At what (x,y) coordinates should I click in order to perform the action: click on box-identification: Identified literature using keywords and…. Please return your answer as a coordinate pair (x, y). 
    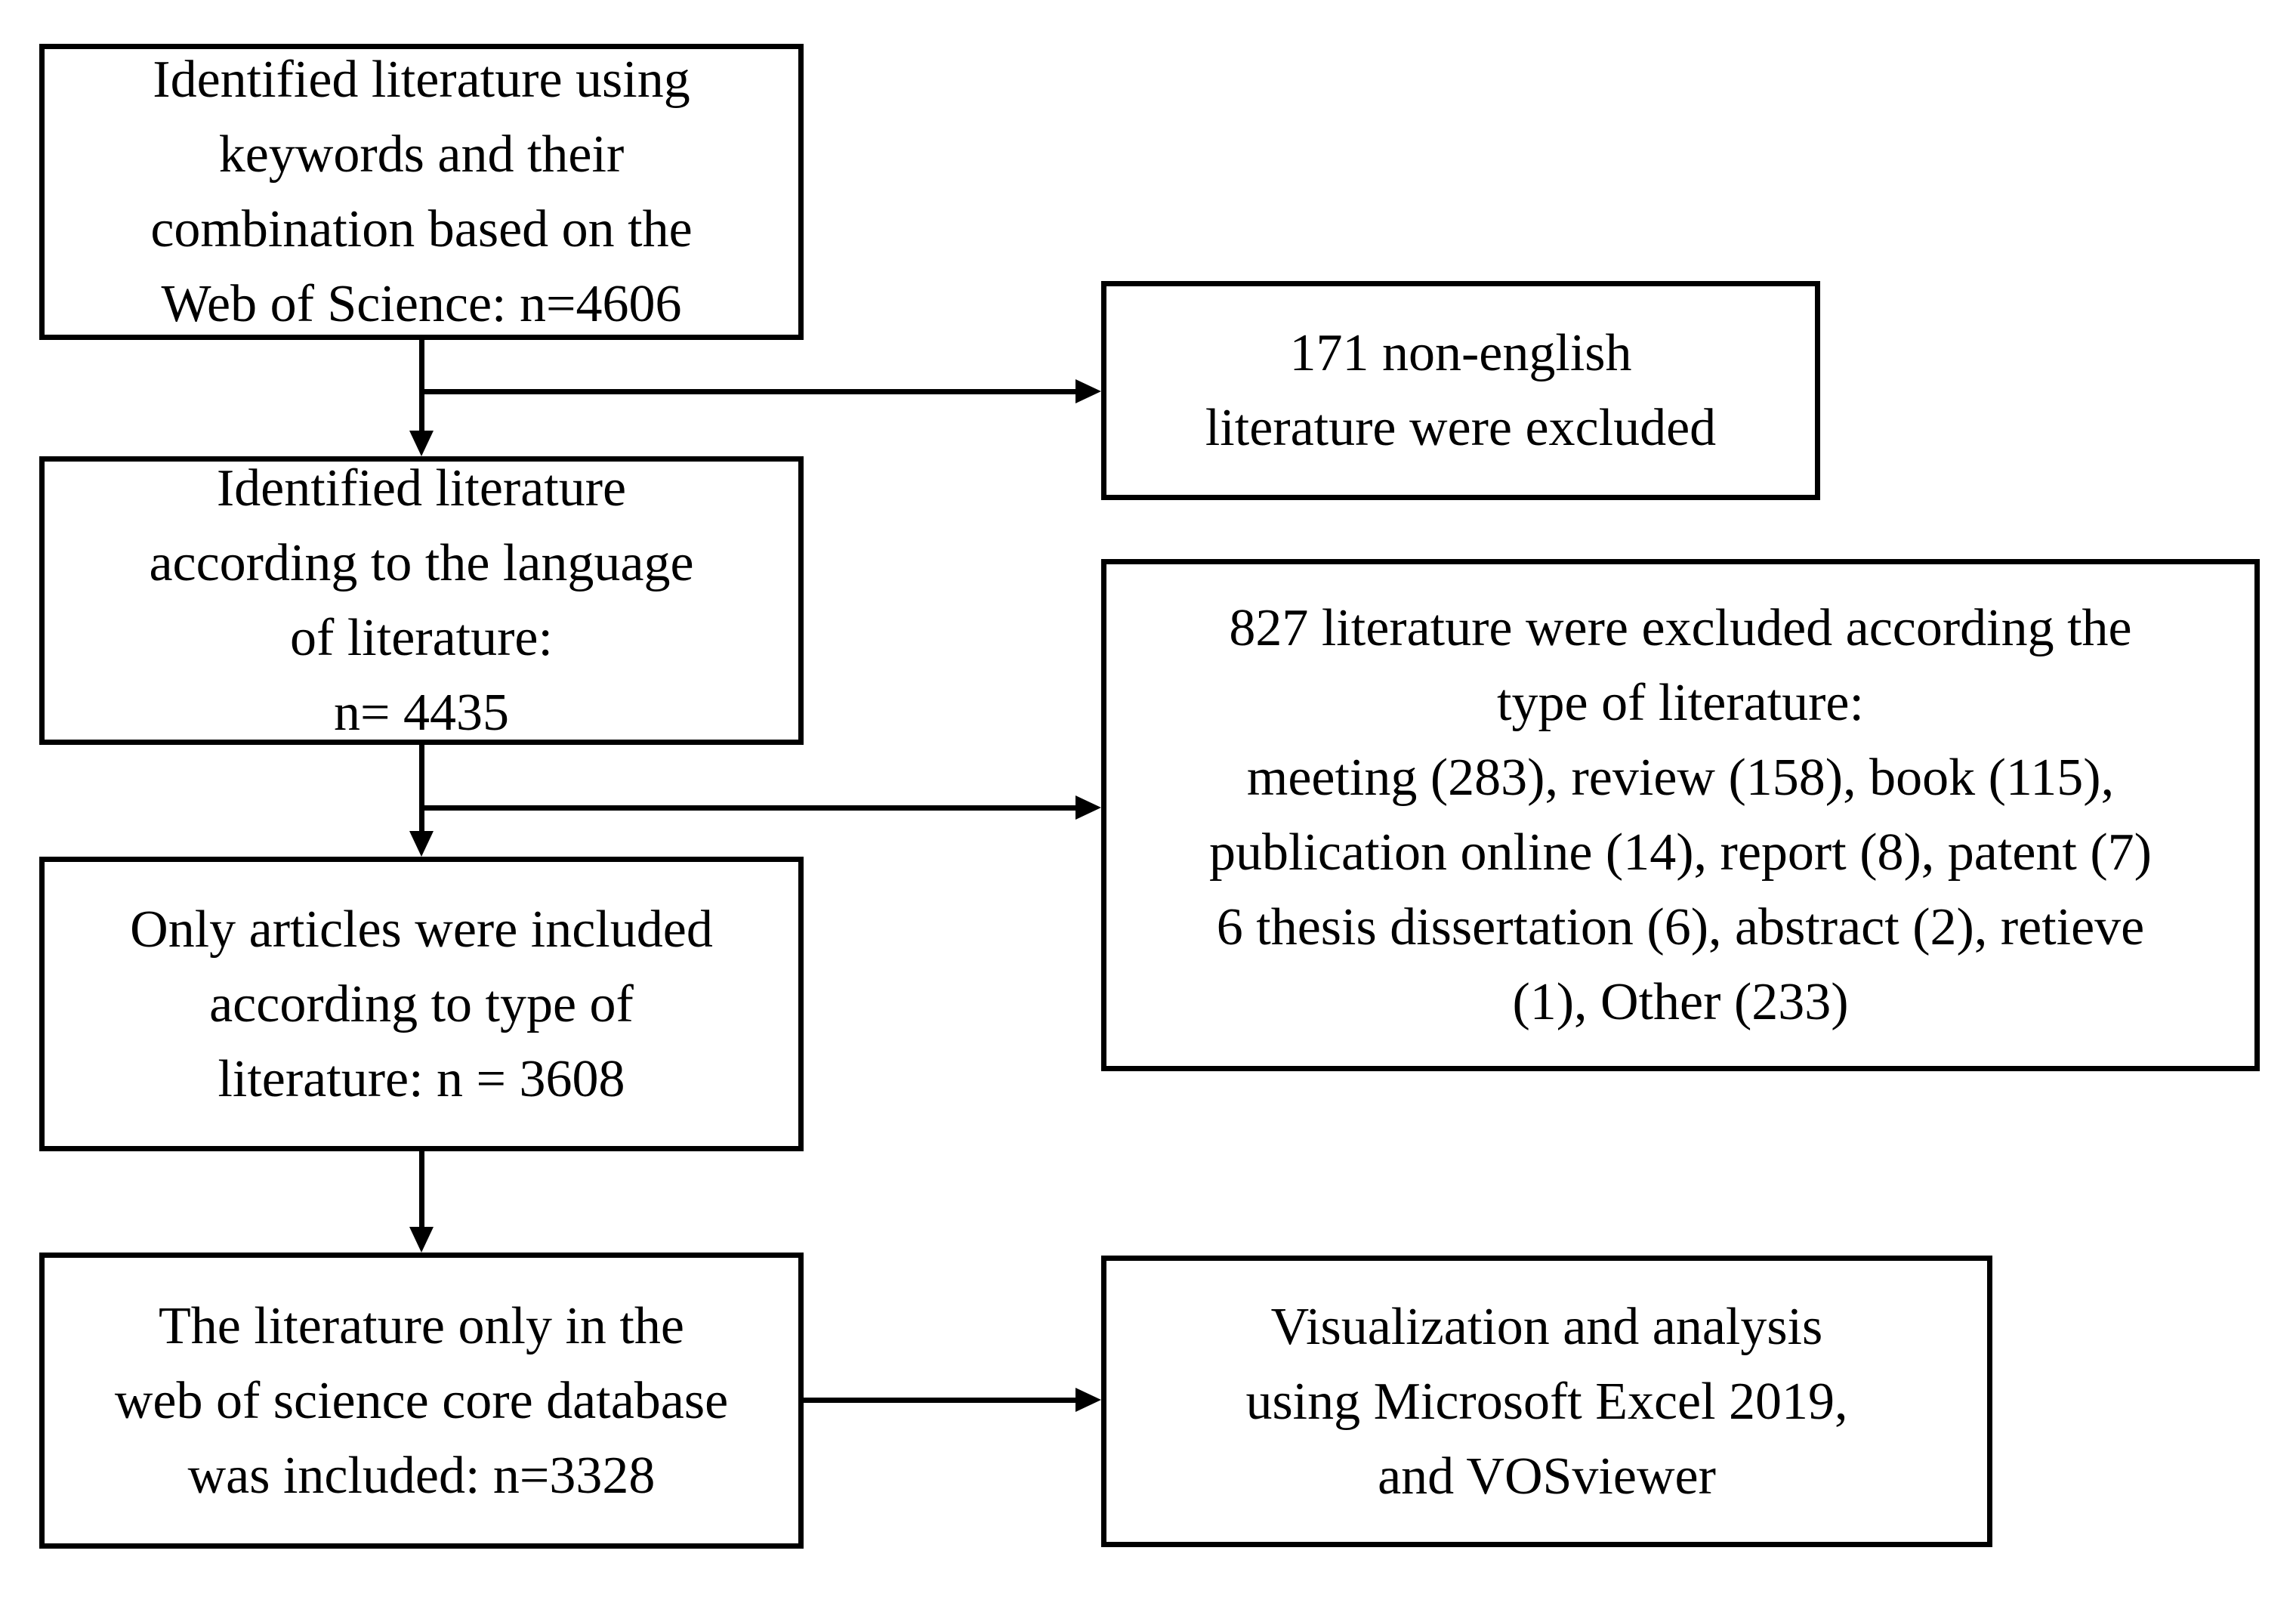
    Looking at the image, I should click on (421, 192).